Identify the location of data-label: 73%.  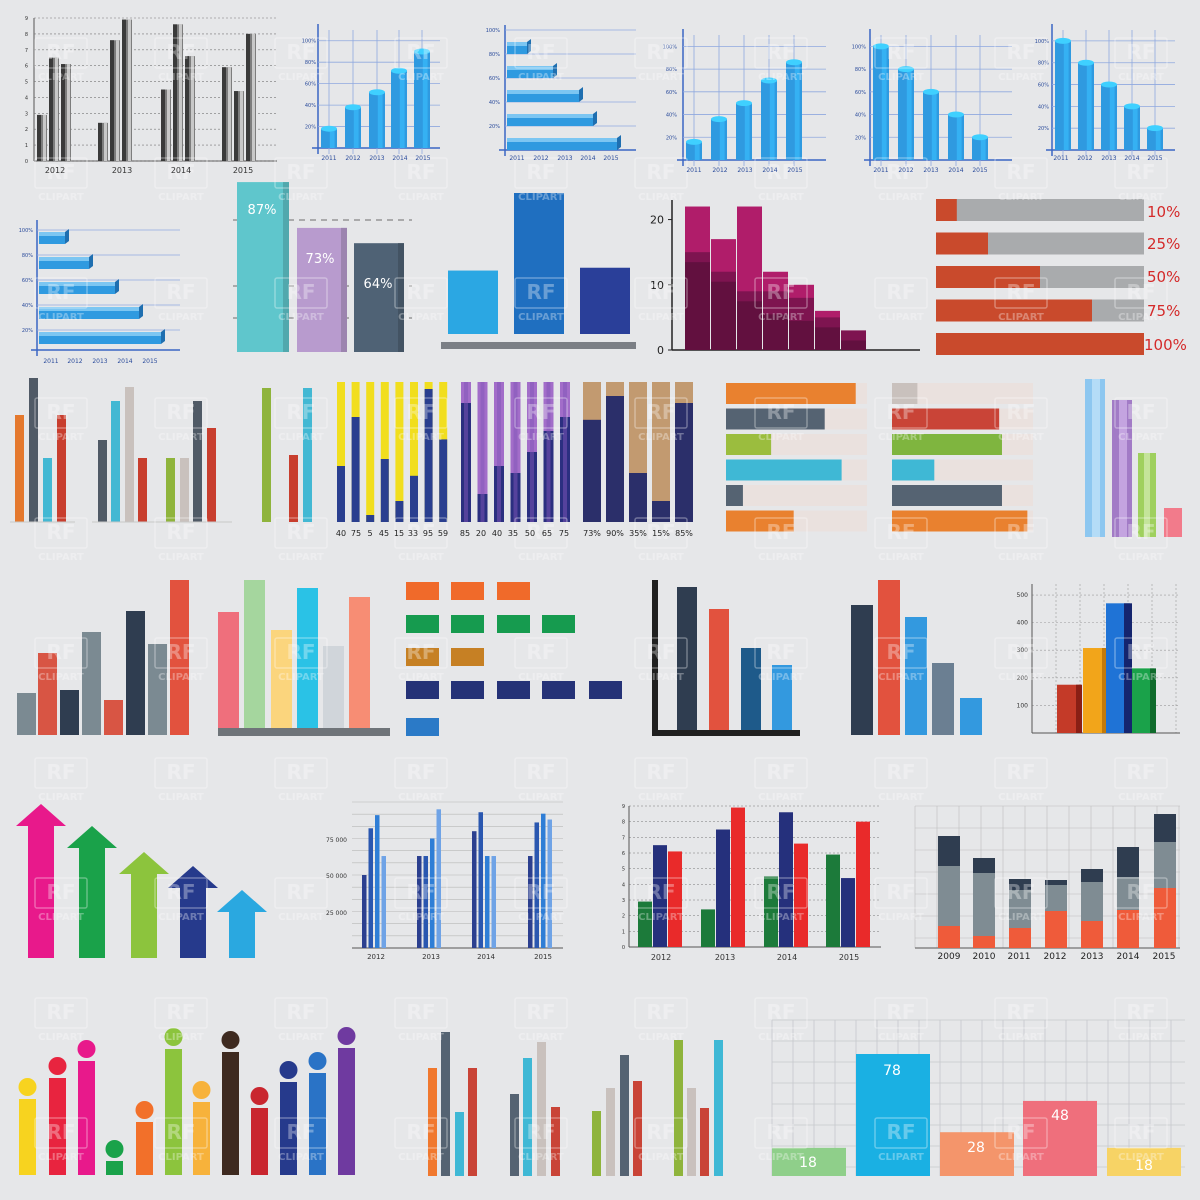
(320, 259).